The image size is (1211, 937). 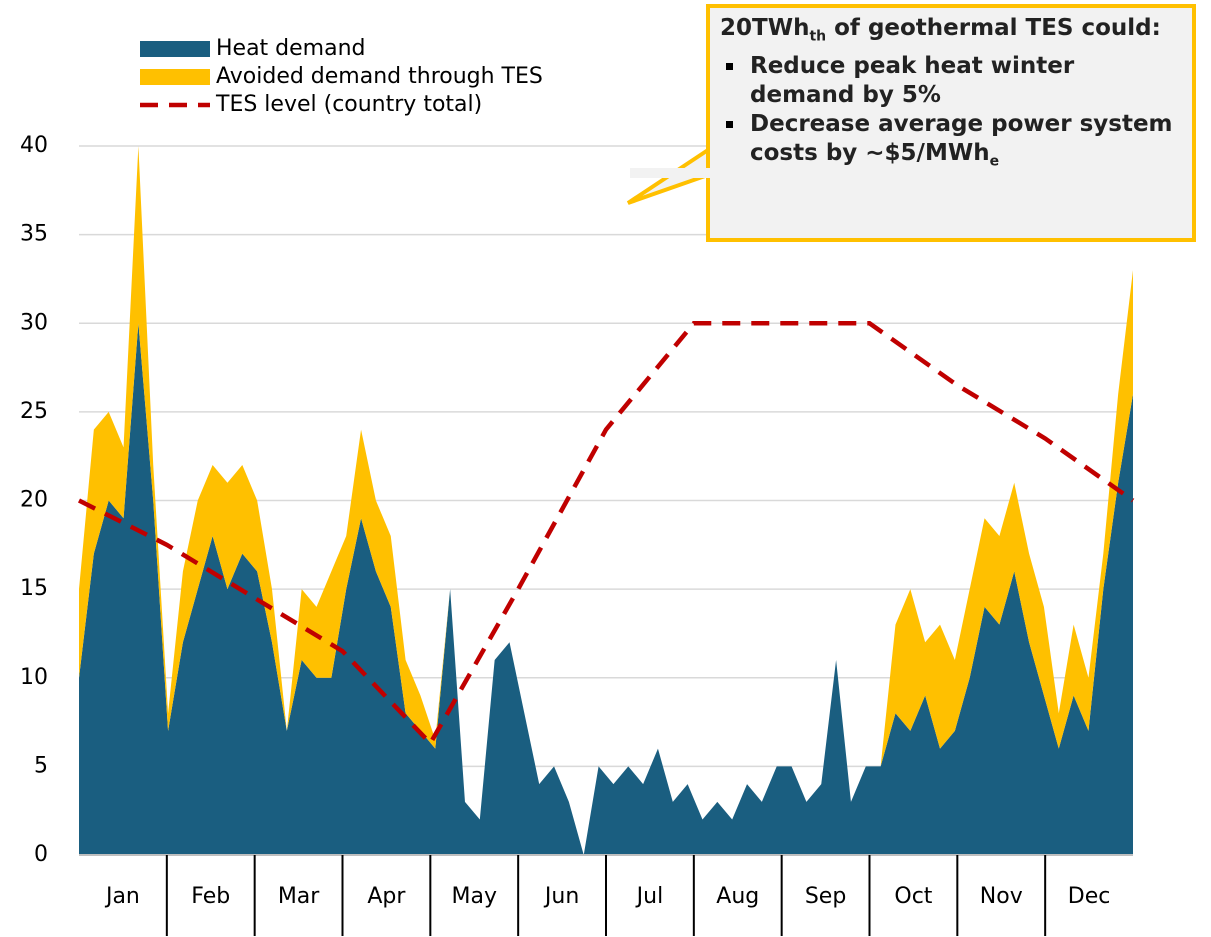 I want to click on x-tick-label: Jun, so click(x=561, y=896).